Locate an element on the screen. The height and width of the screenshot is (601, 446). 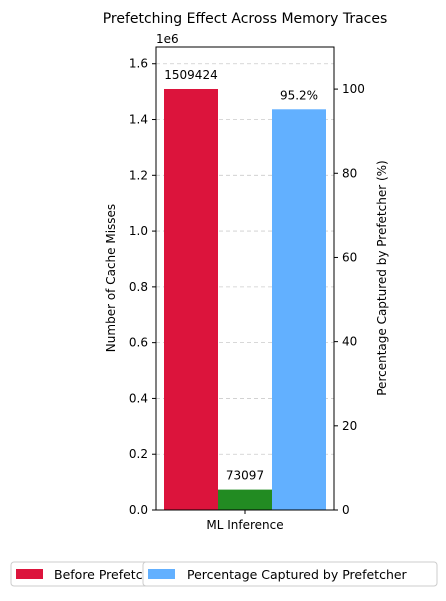
right-tick-label: 0 is located at coordinates (346, 510).